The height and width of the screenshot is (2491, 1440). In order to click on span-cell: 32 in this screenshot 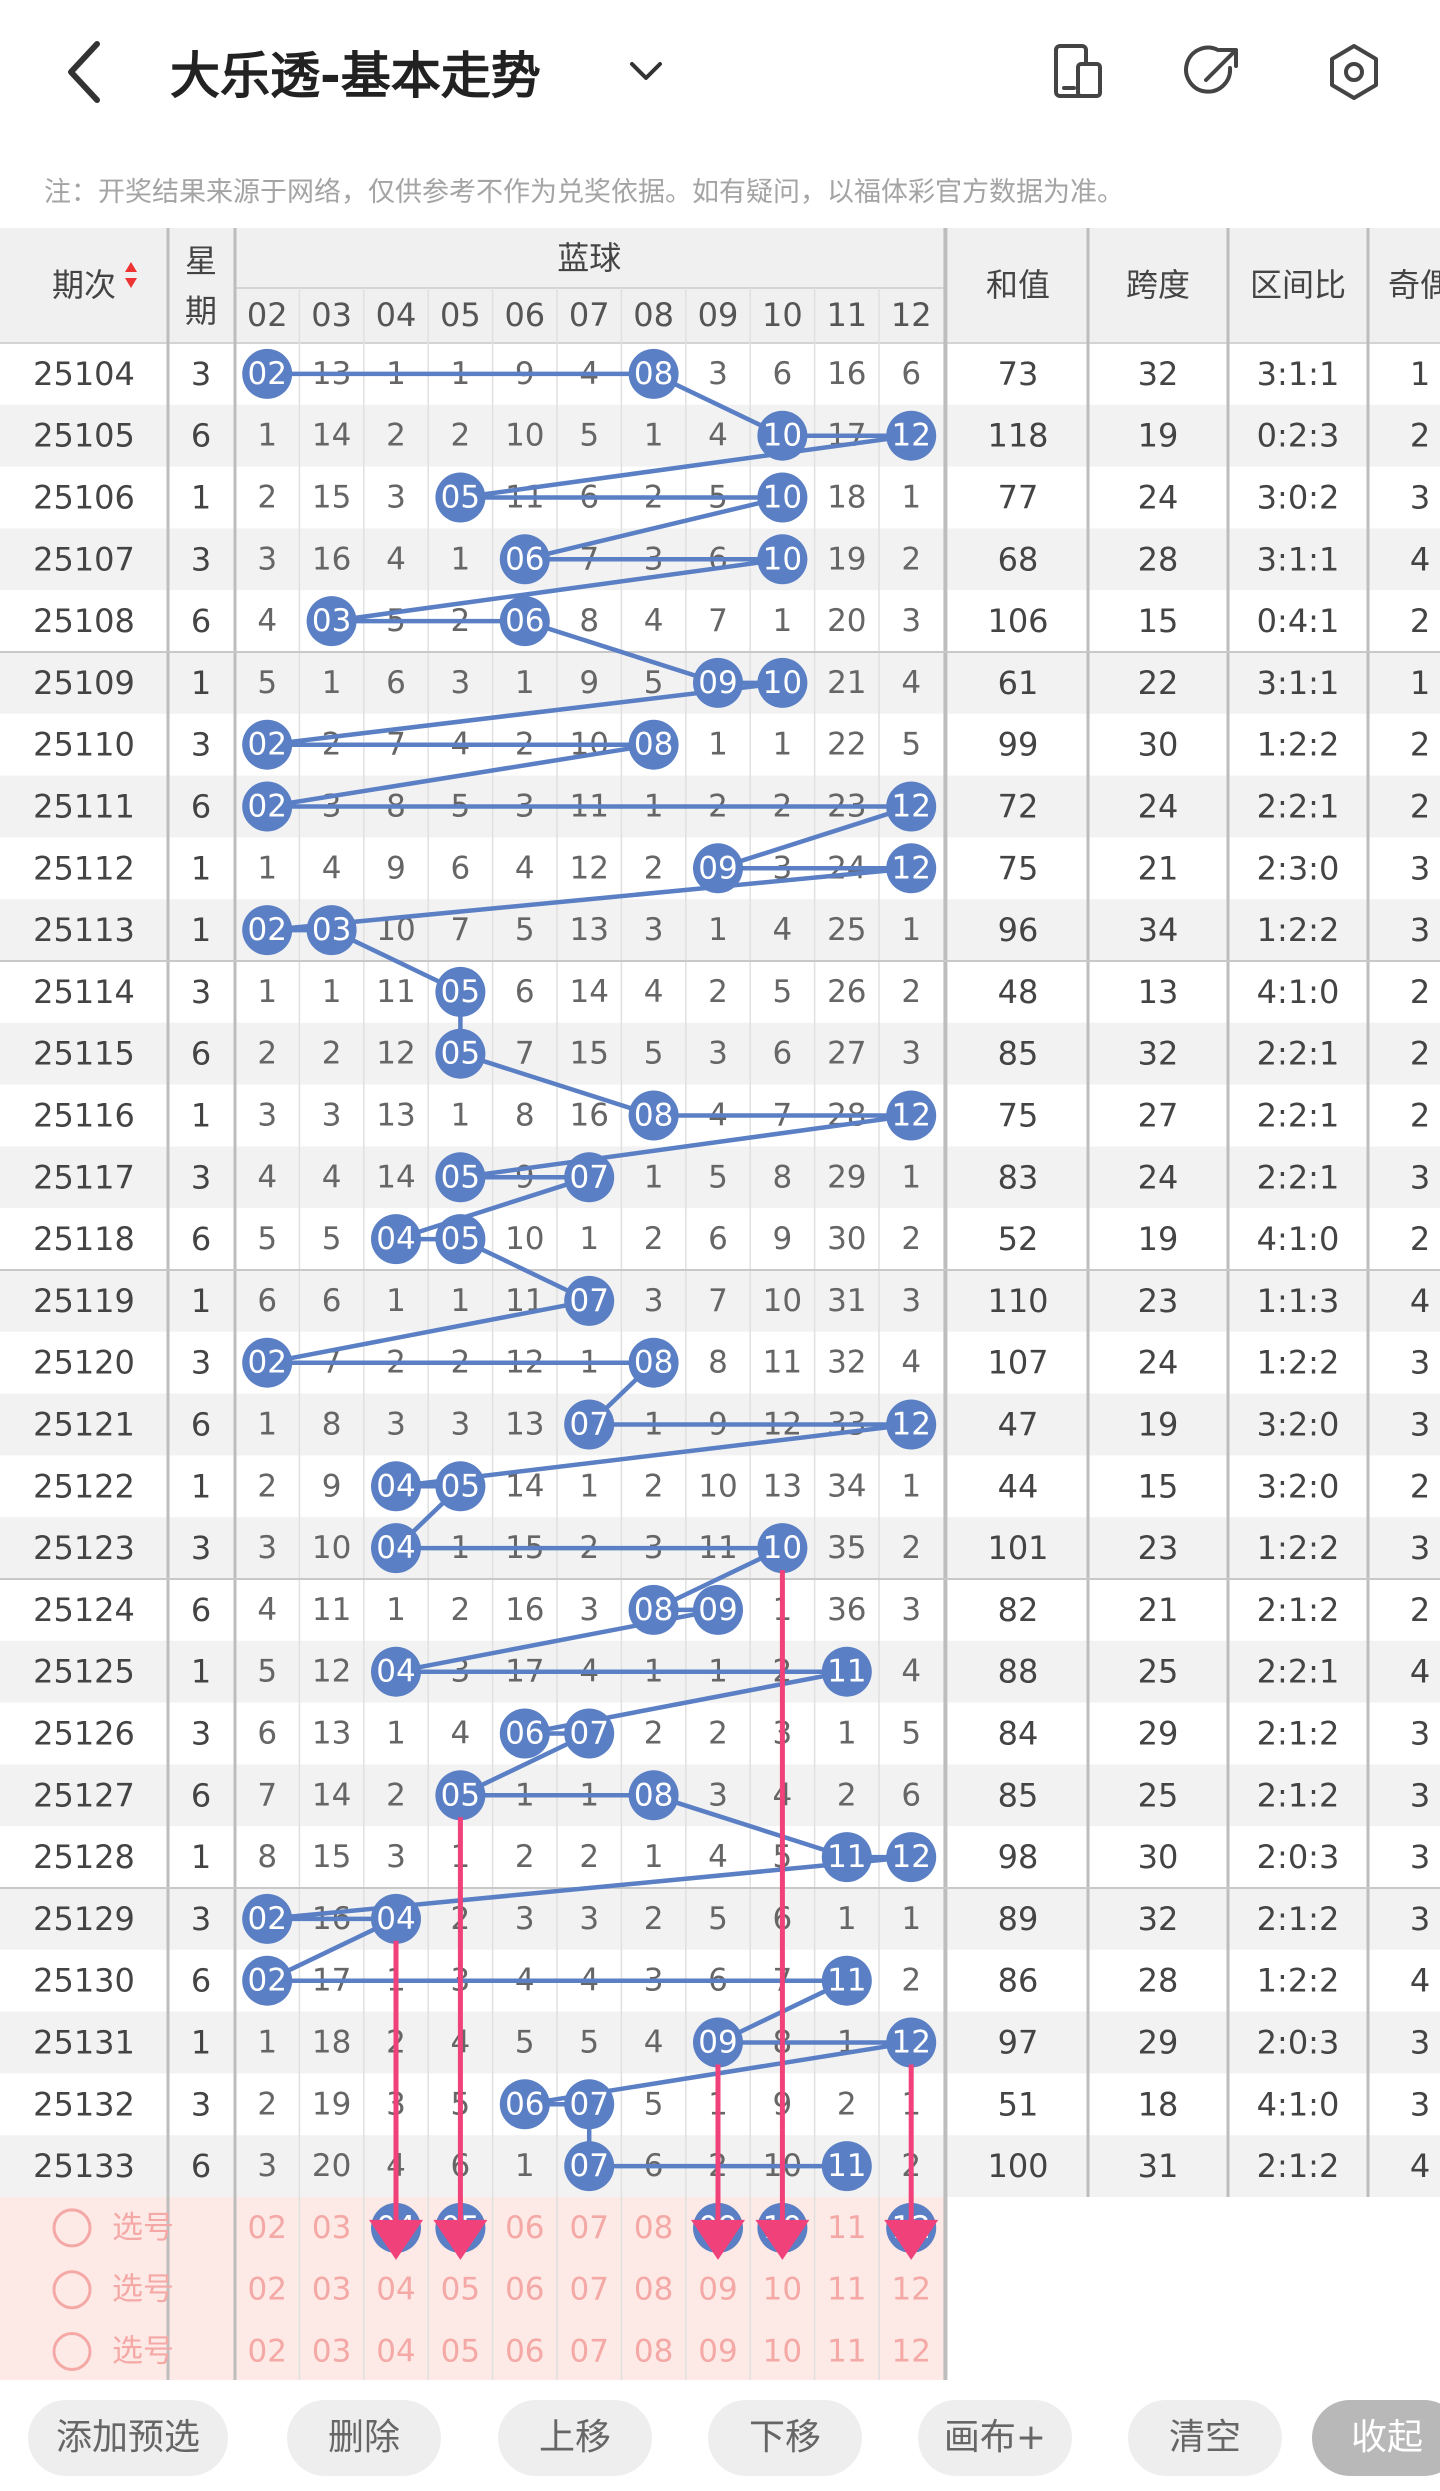, I will do `click(1158, 374)`.